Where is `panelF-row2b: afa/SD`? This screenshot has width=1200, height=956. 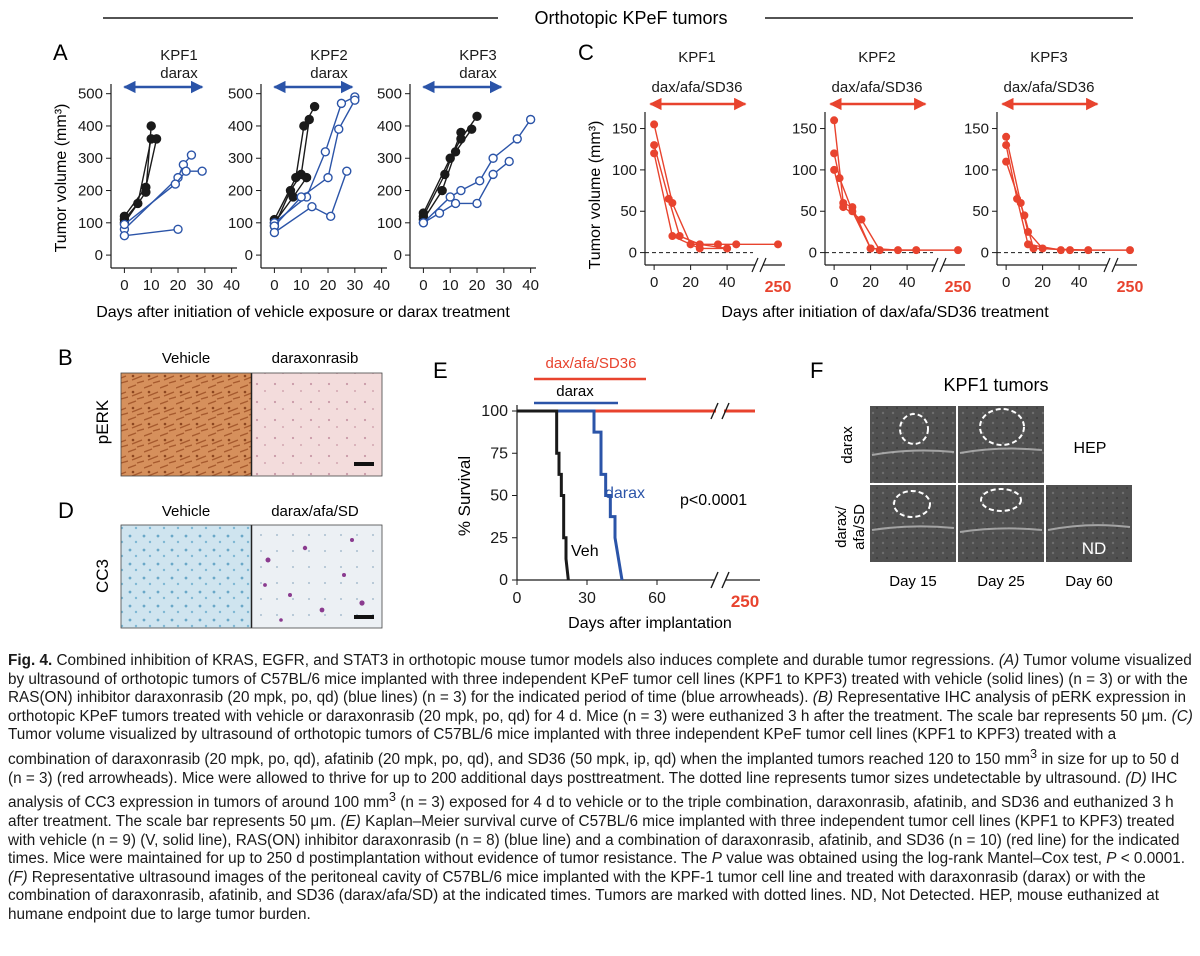 panelF-row2b: afa/SD is located at coordinates (859, 527).